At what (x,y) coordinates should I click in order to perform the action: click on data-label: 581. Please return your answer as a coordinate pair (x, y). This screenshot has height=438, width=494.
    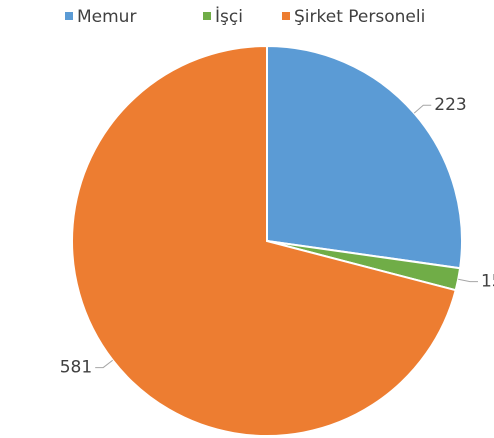
    Looking at the image, I should click on (76, 368).